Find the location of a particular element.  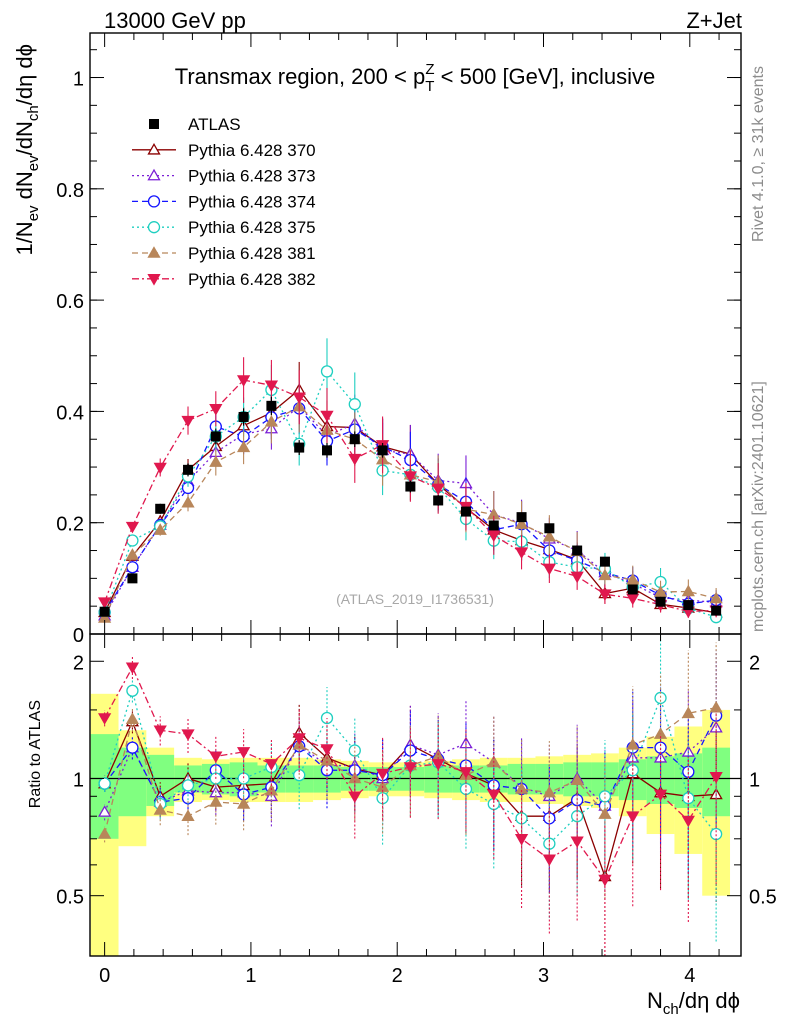

x-tick-label: 4 is located at coordinates (689, 976).